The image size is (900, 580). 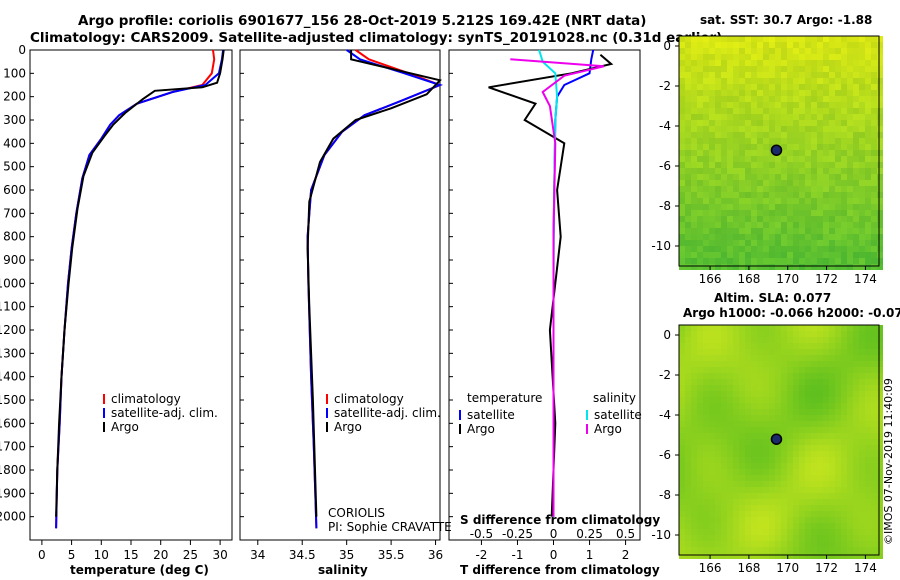 What do you see at coordinates (554, 555) in the screenshot?
I see `x-tick-label-difference-profile: 0` at bounding box center [554, 555].